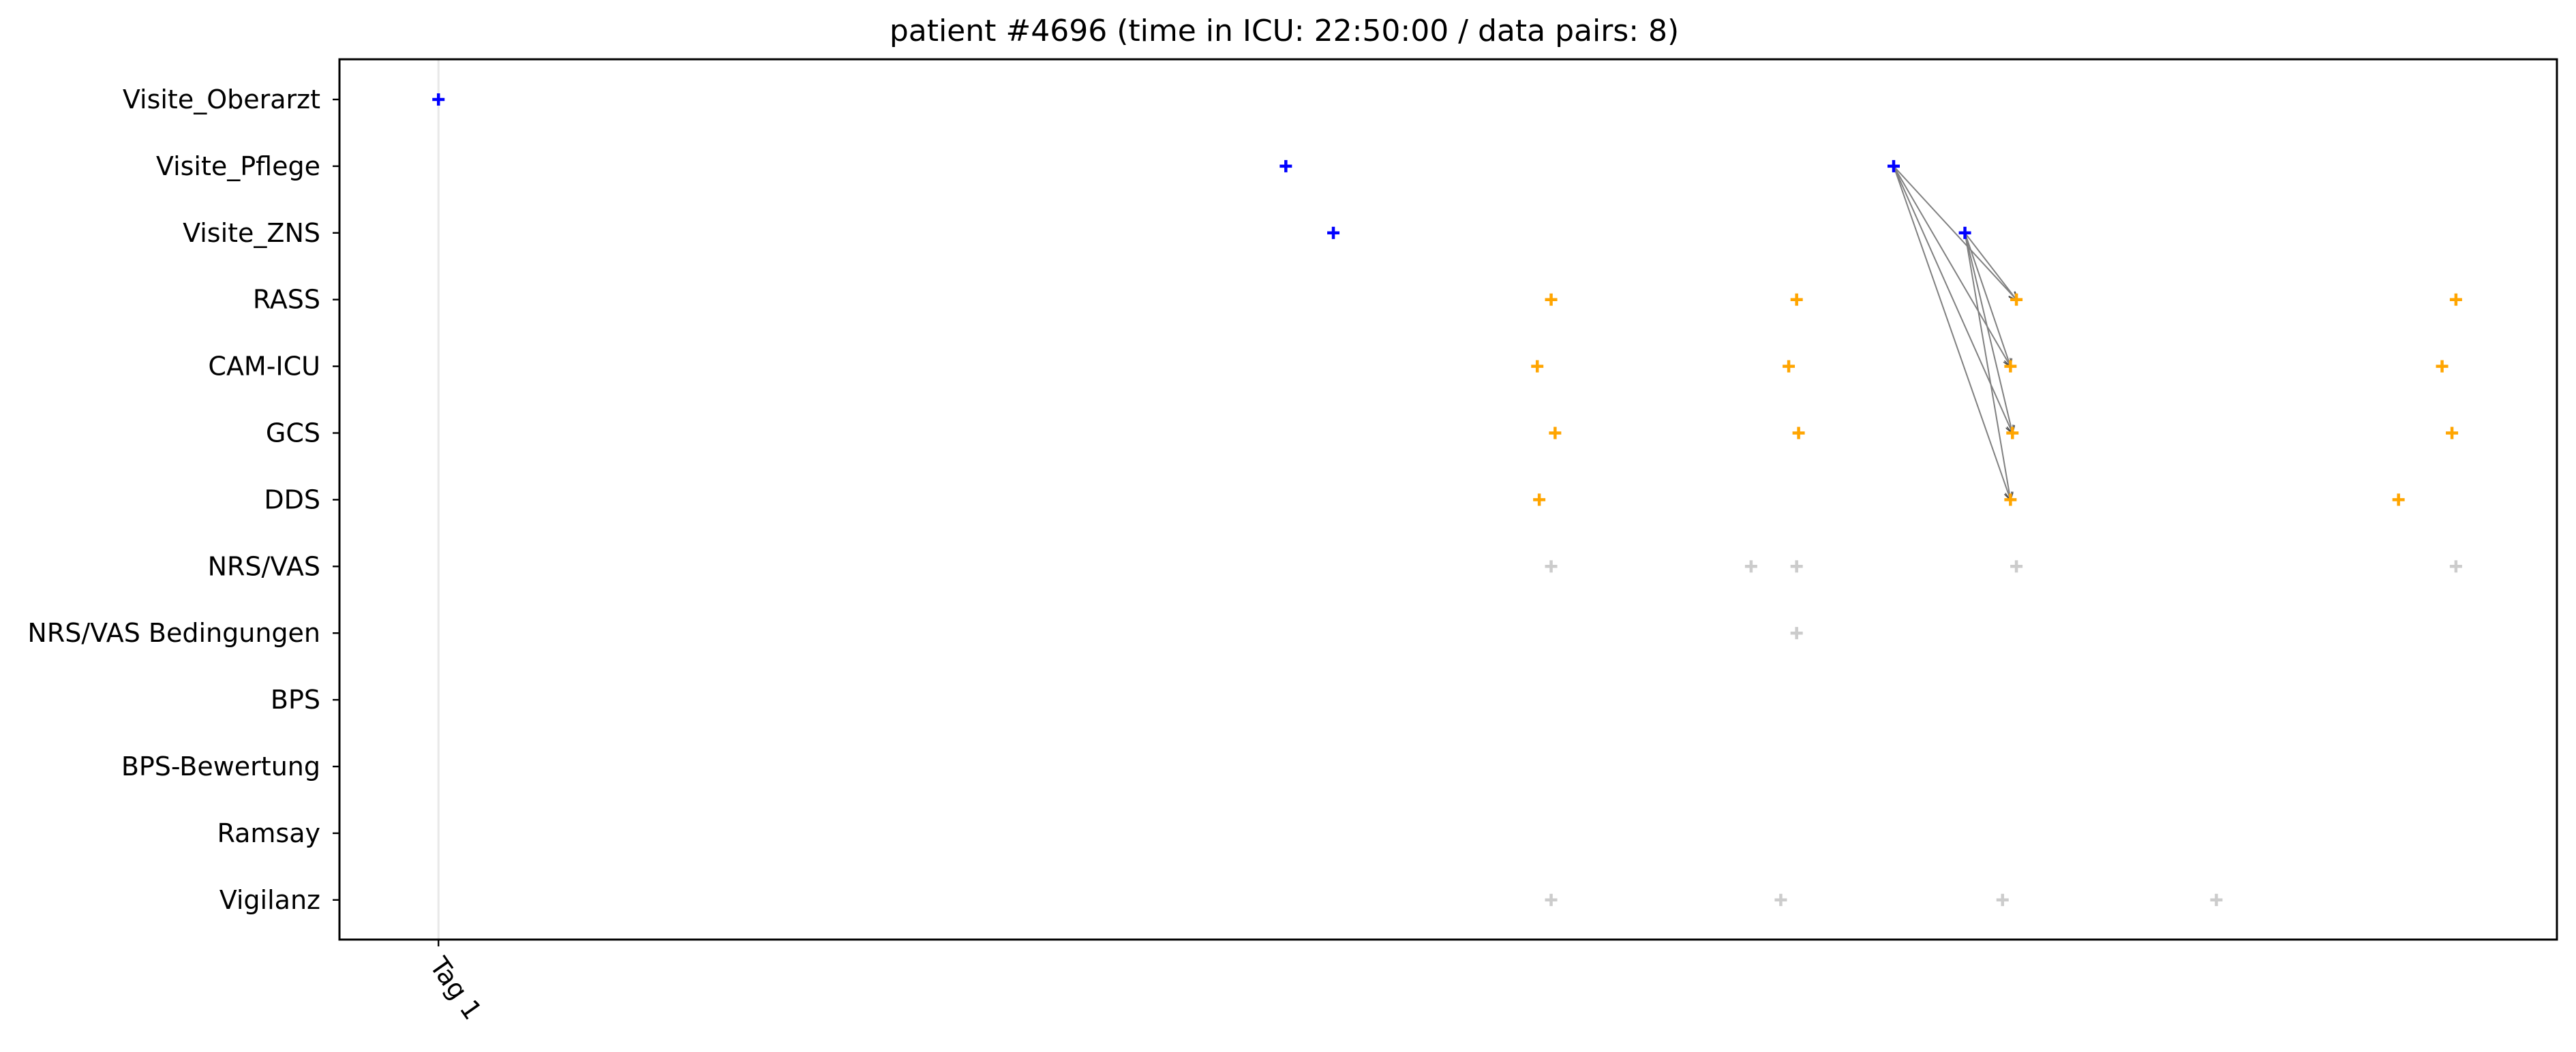 Image resolution: width=2576 pixels, height=1052 pixels. I want to click on y-tick-label-nrs-vas: NRS/VAS, so click(264, 566).